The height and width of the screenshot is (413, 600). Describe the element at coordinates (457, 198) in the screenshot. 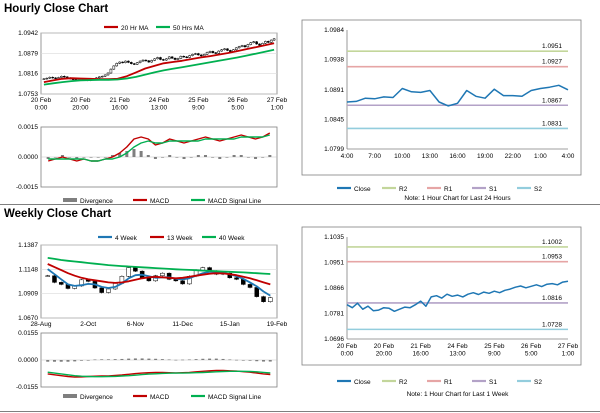

I see `hourly_pivot-note: Note: 1 Hour Chart for Last 24 Hours` at that location.